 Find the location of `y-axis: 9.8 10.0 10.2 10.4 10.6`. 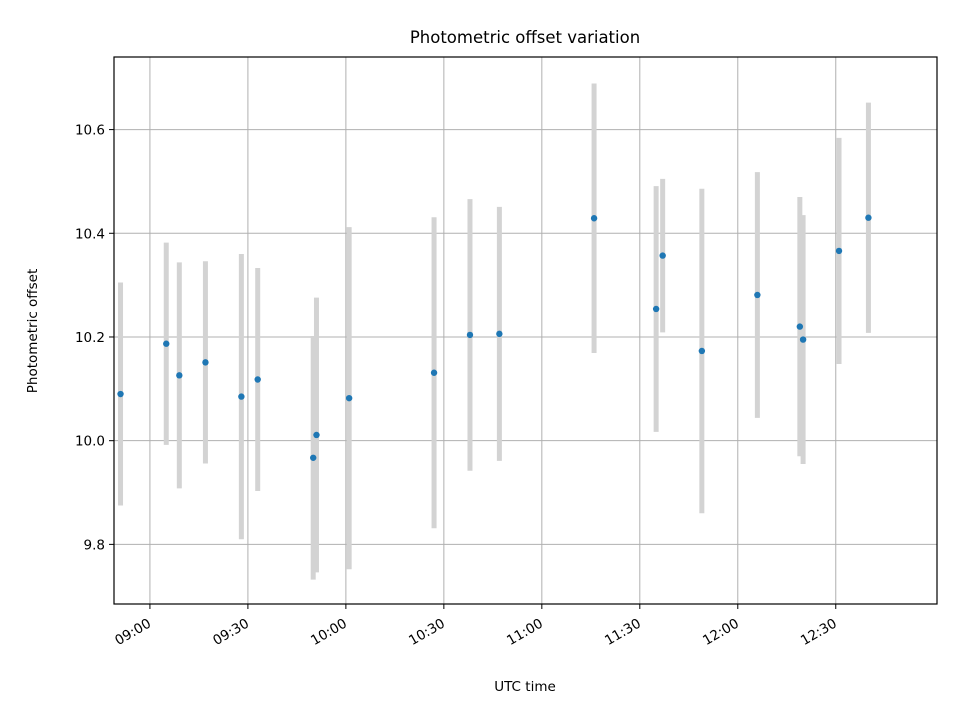

y-axis: 9.8 10.0 10.2 10.4 10.6 is located at coordinates (94, 338).